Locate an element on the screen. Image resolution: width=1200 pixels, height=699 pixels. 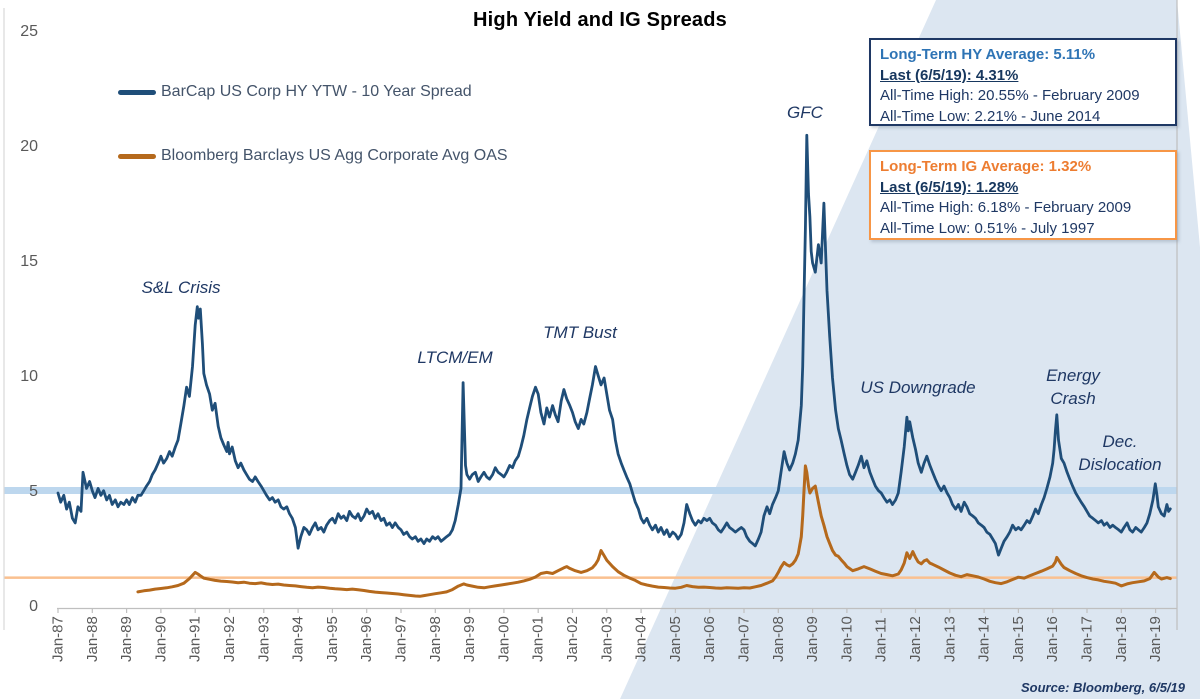
hy-average-line is located at coordinates (590, 490).